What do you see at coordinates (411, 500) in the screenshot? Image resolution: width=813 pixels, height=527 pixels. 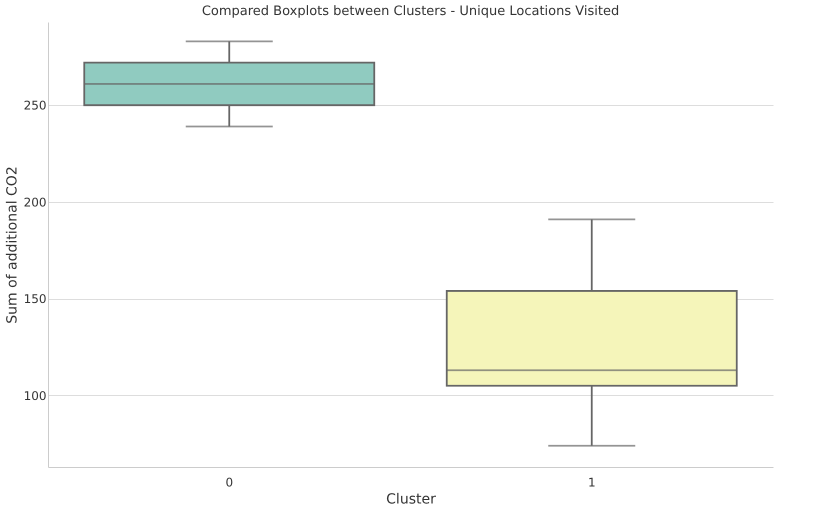 I see `x-axis-title: Cluster` at bounding box center [411, 500].